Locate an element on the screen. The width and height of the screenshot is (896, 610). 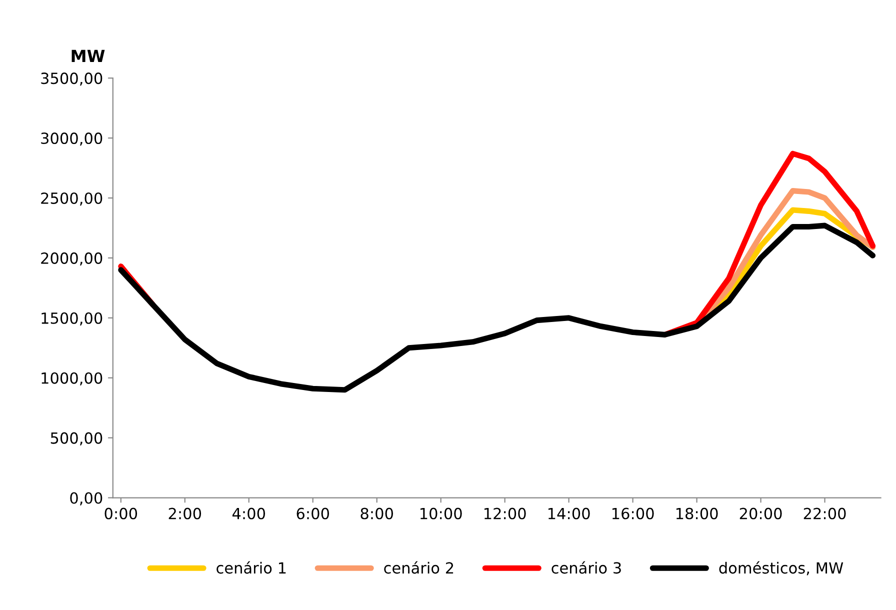
legend-label: cenário 3 is located at coordinates (586, 567).